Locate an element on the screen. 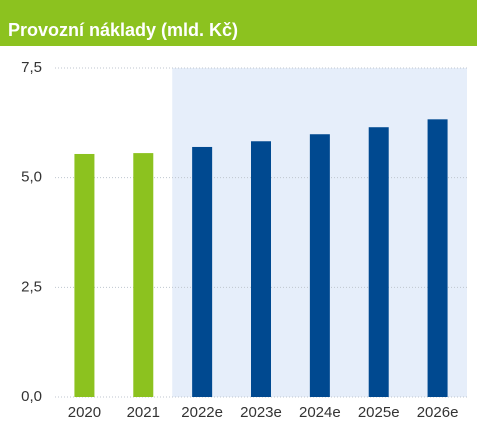 This screenshot has height=423, width=477. y-tick-label: 7,5 is located at coordinates (31, 67).